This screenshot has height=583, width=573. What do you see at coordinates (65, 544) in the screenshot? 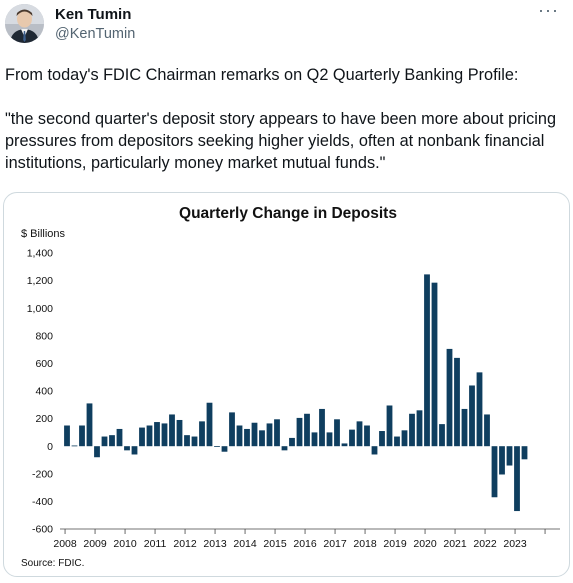
I see `x-tick-label: 2008` at bounding box center [65, 544].